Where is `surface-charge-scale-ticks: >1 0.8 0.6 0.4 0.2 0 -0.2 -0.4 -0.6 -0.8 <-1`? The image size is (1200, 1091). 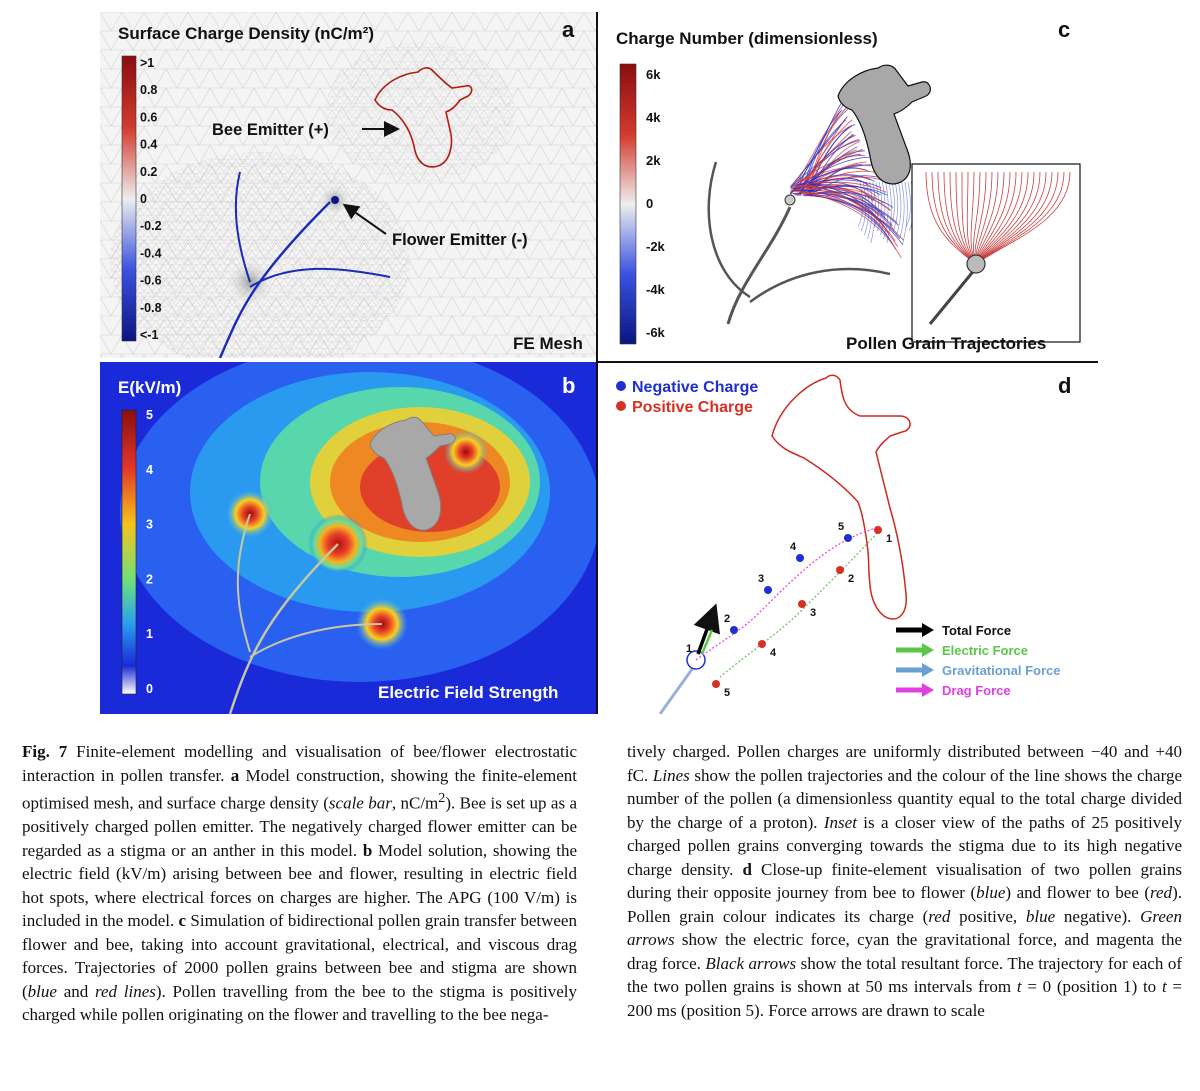 surface-charge-scale-ticks: >1 0.8 0.6 0.4 0.2 0 -0.2 -0.4 -0.6 -0.8 <-1 is located at coordinates (151, 199).